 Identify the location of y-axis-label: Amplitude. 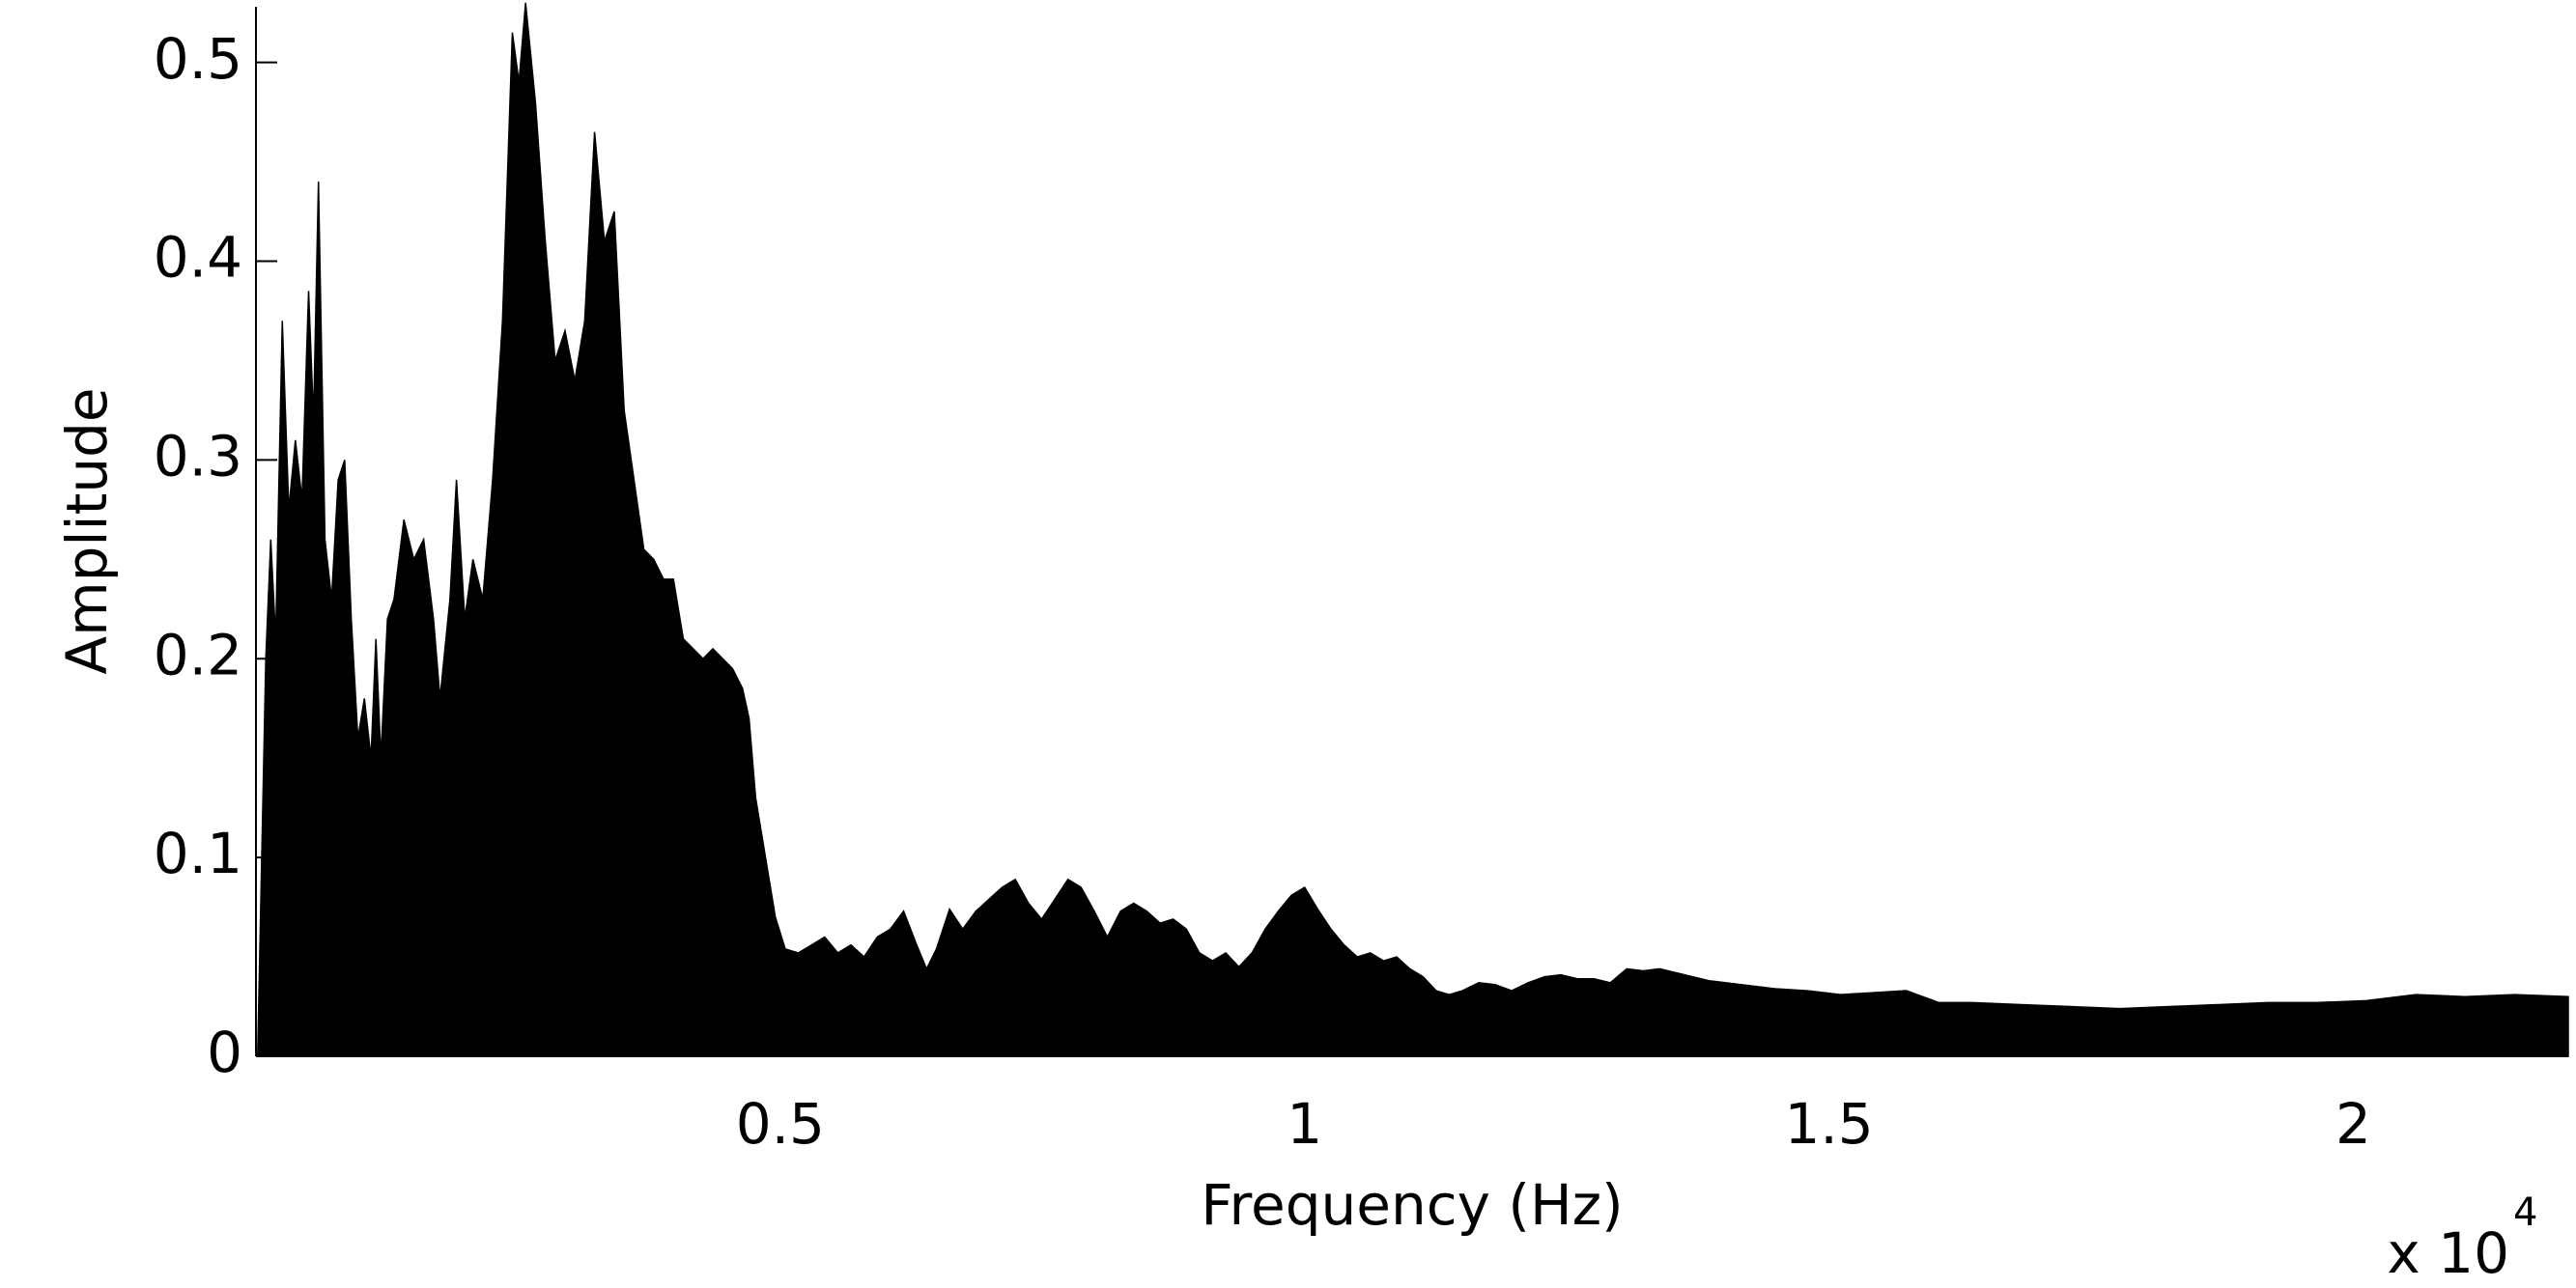
(87, 531).